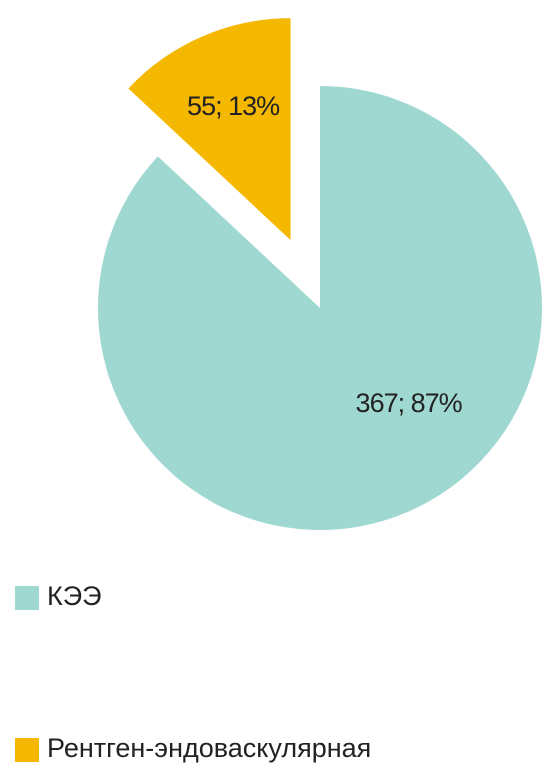 The image size is (545, 773). What do you see at coordinates (233, 106) in the screenshot?
I see `data-label: 55; 13%` at bounding box center [233, 106].